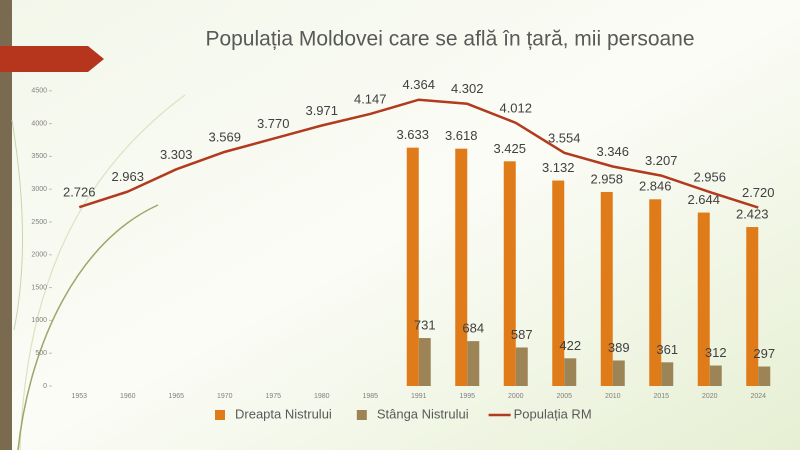 This screenshot has height=450, width=800. Describe the element at coordinates (661, 160) in the screenshot. I see `data-label: 3.207` at that location.